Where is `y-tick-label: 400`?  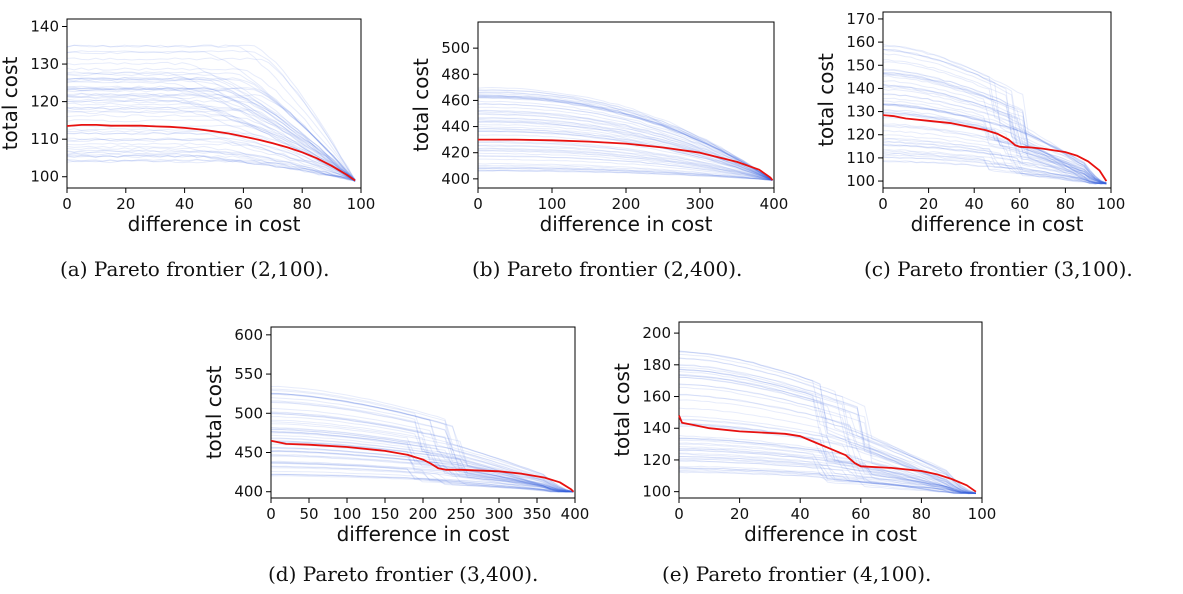 y-tick-label: 400 is located at coordinates (248, 492).